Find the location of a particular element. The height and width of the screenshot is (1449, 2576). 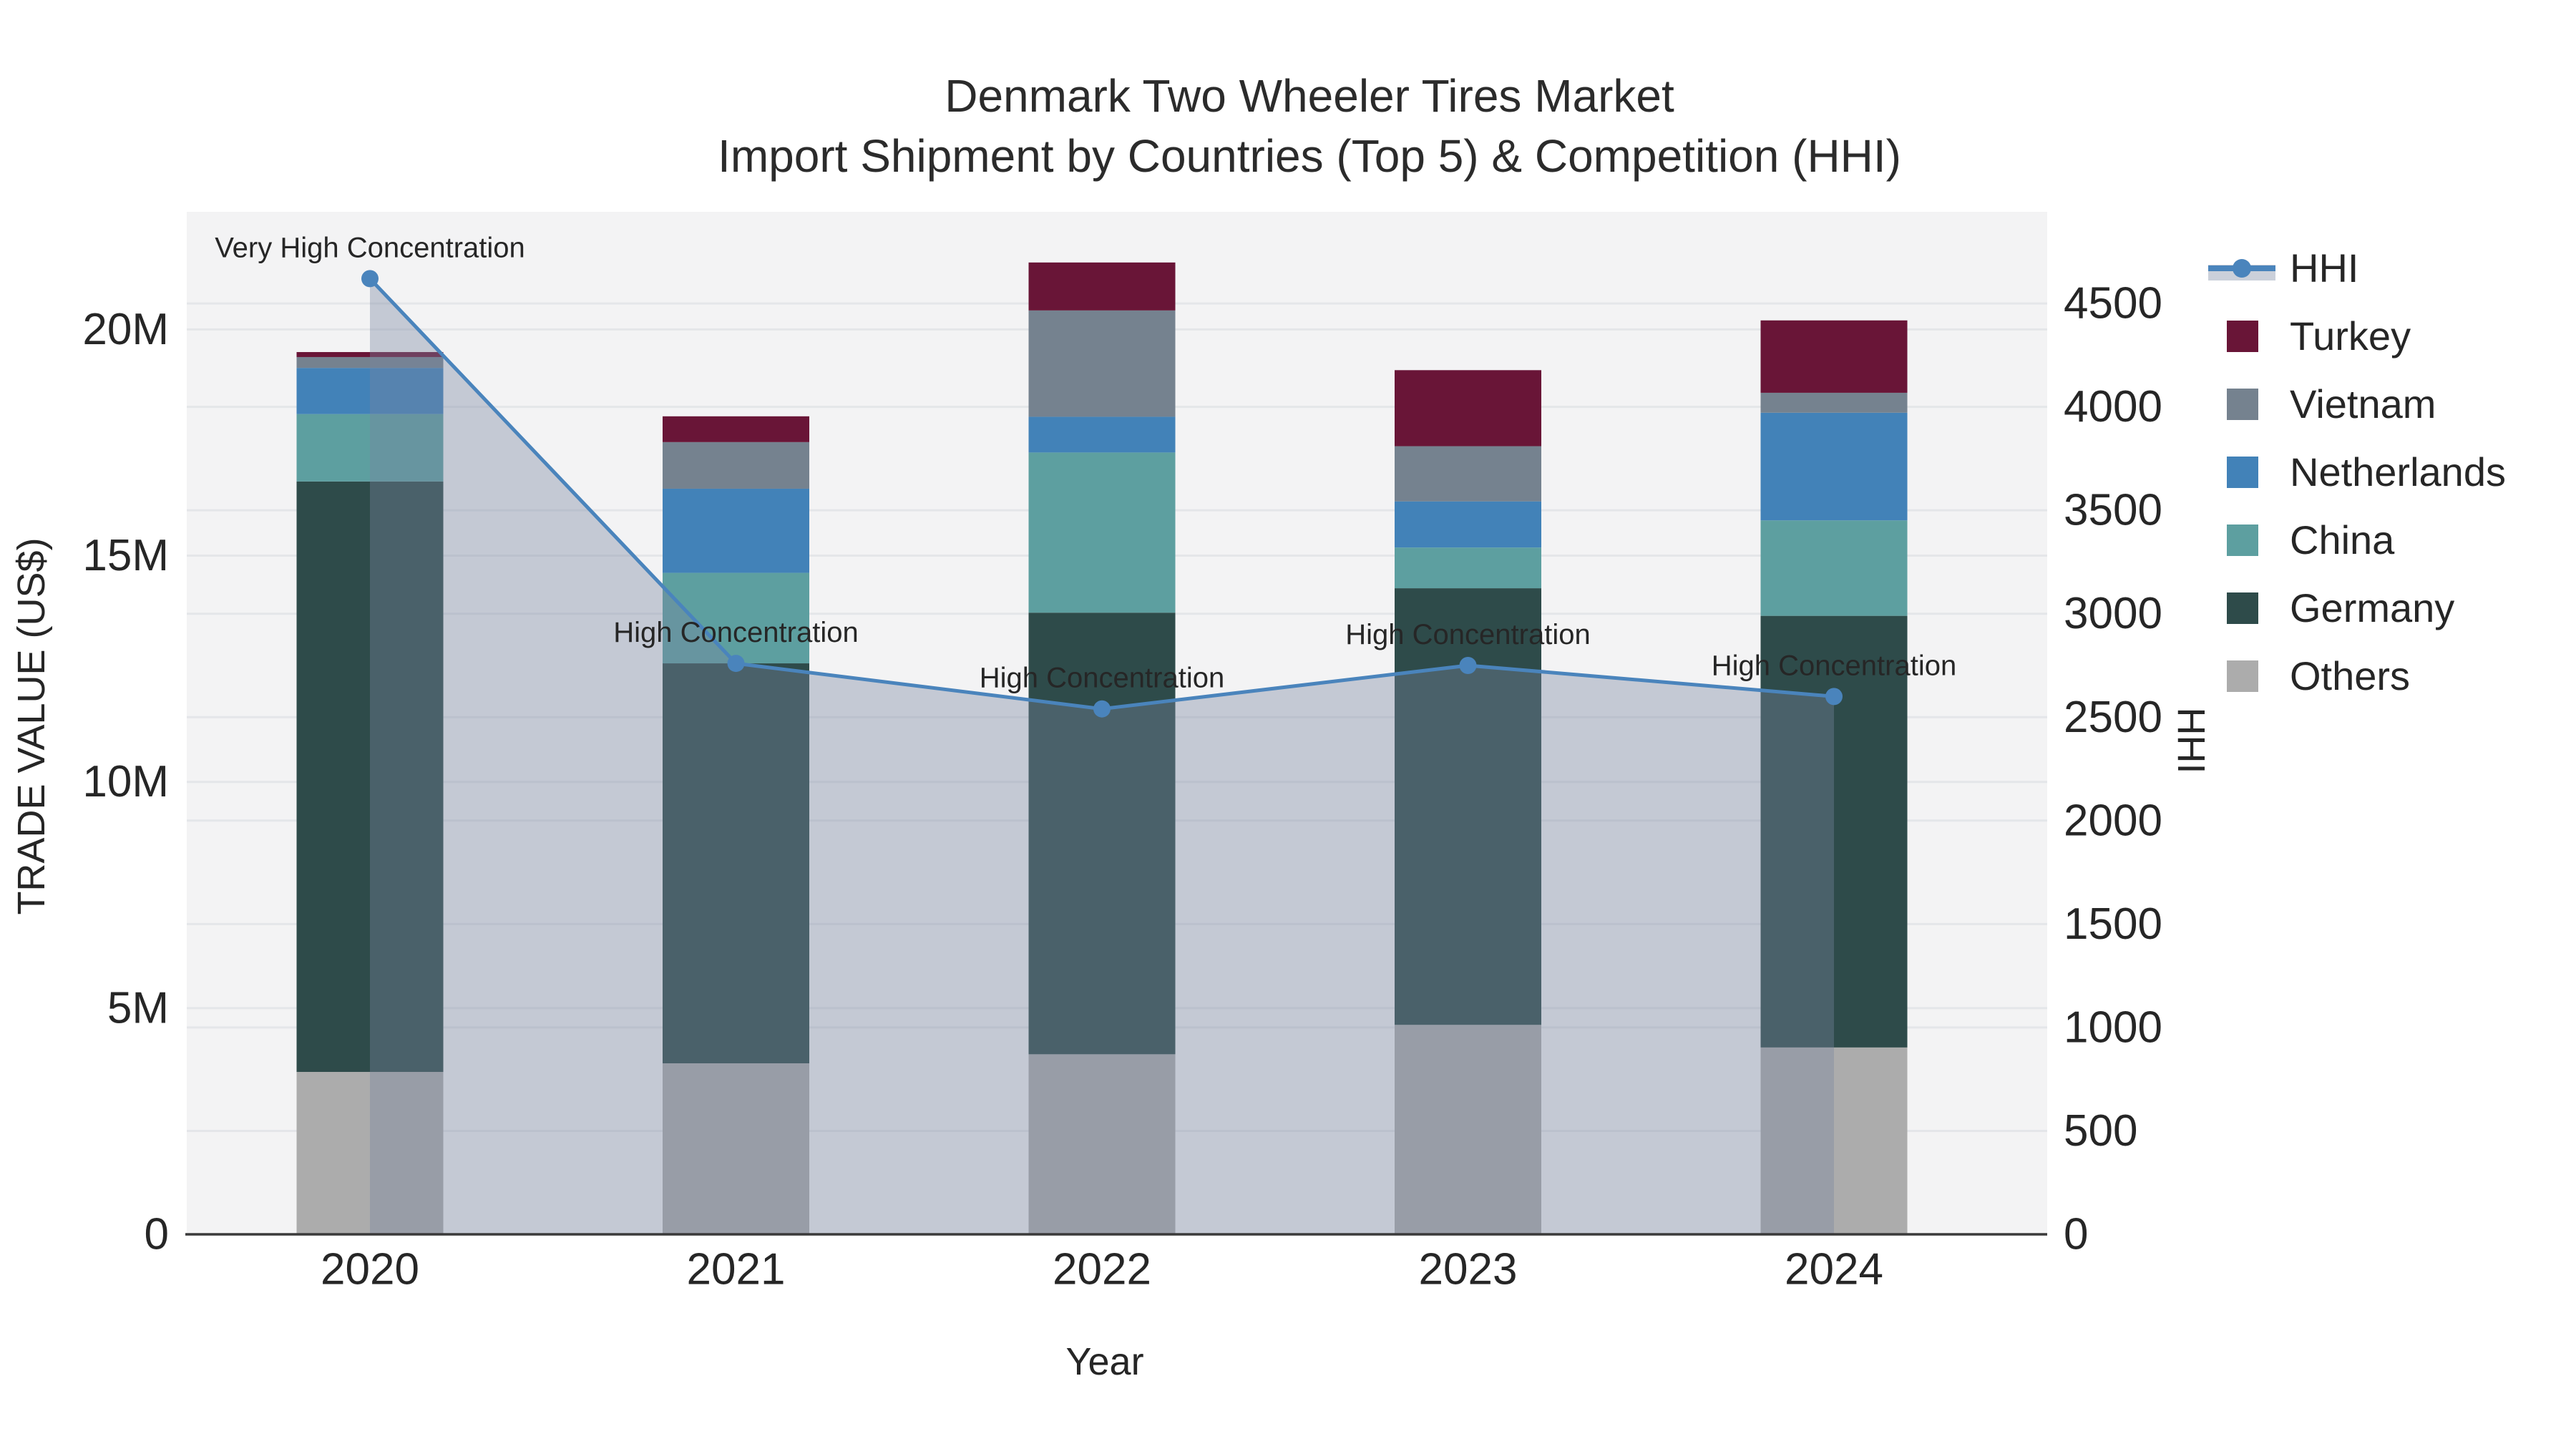

y-right-tick-4500: 4500 is located at coordinates (2113, 303).